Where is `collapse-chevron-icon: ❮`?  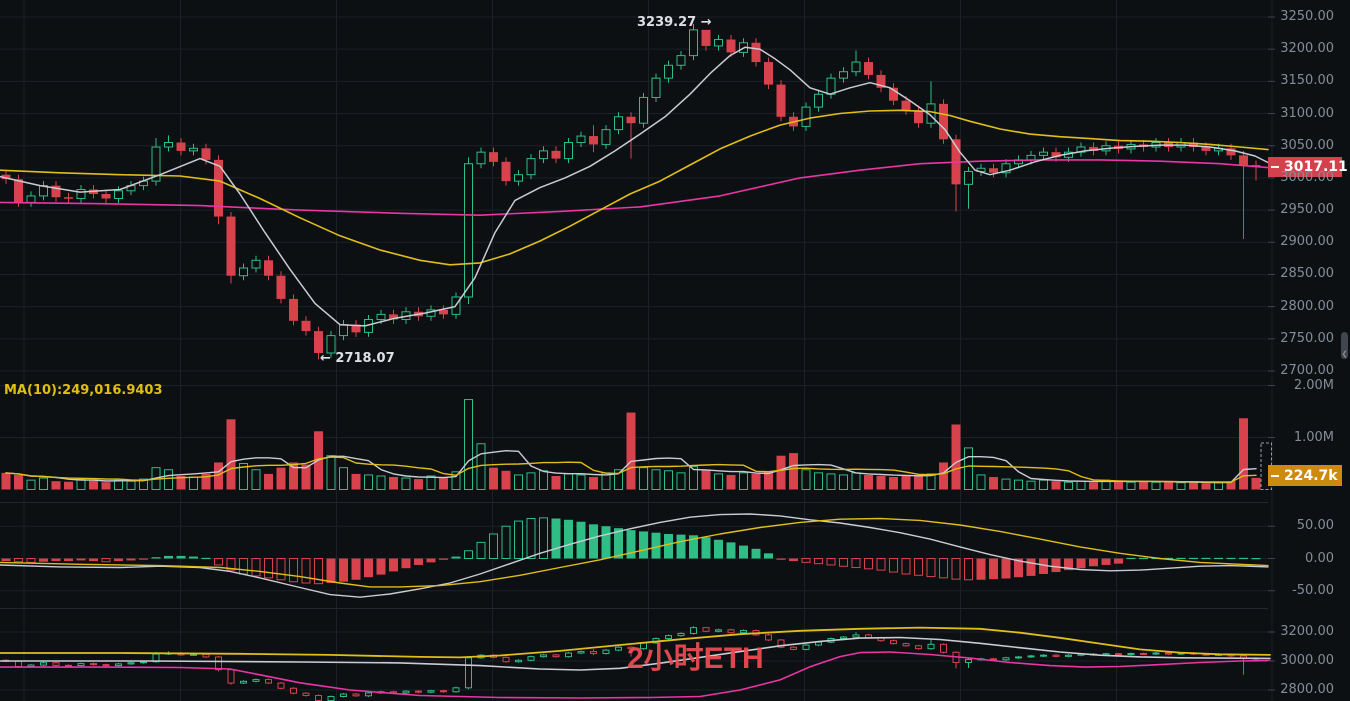
collapse-chevron-icon: ❮ is located at coordinates (1344, 354).